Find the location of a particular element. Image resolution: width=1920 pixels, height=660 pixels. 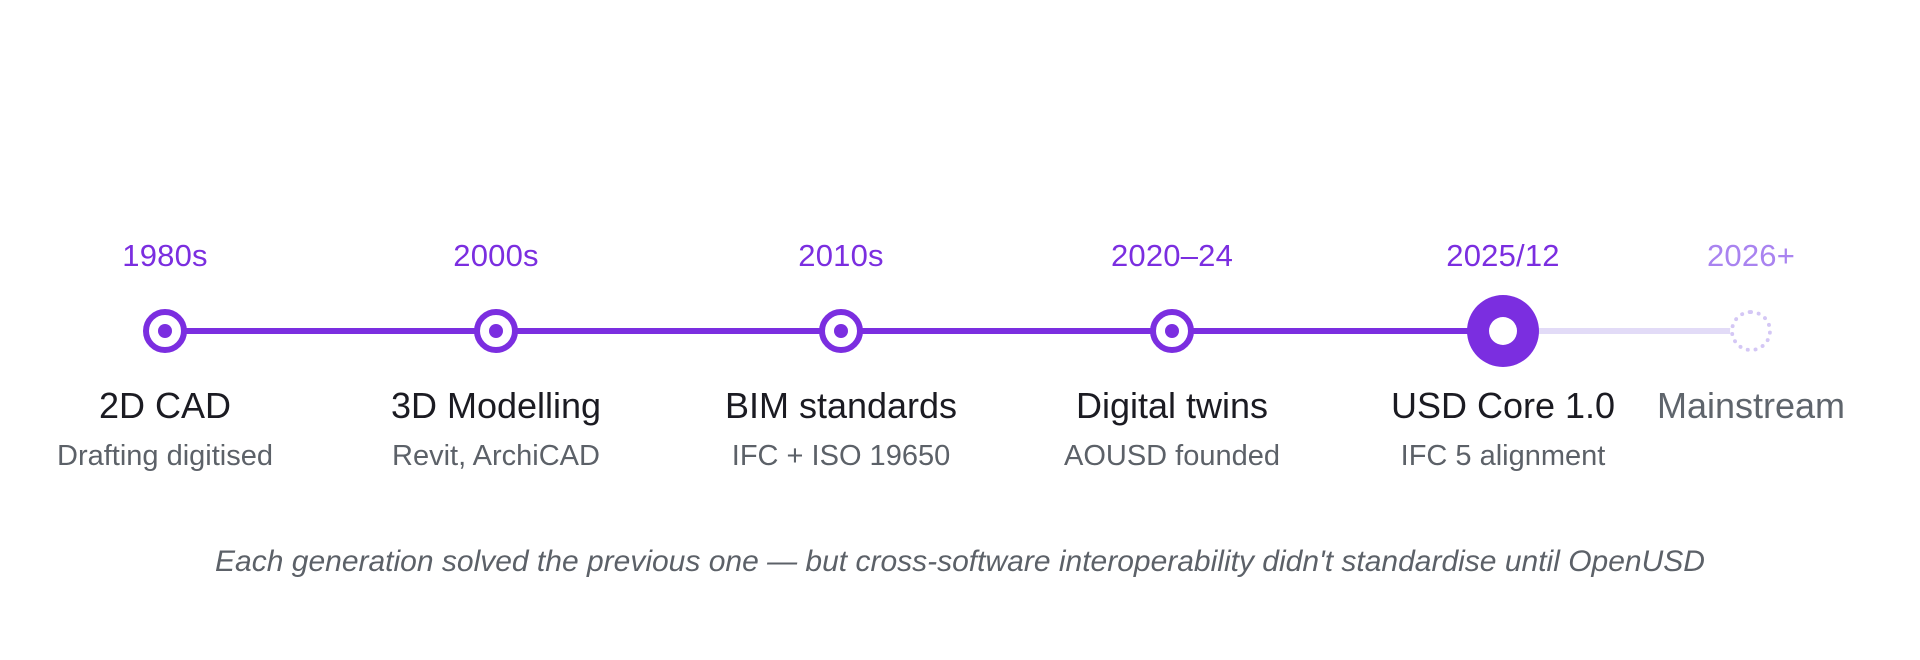

milestone-year: 2010s is located at coordinates (841, 255).